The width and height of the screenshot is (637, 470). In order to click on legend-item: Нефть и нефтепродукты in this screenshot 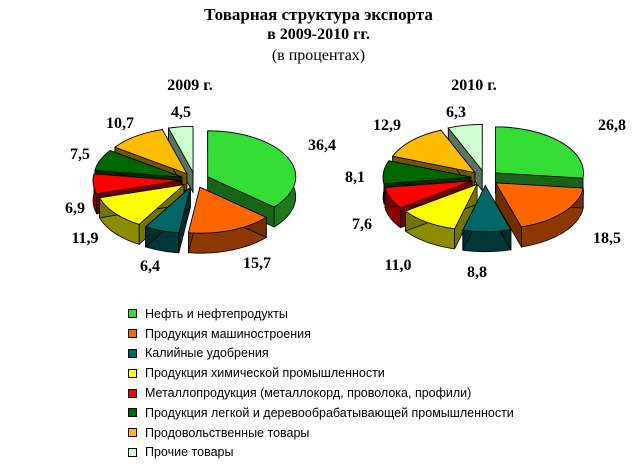, I will do `click(321, 314)`.